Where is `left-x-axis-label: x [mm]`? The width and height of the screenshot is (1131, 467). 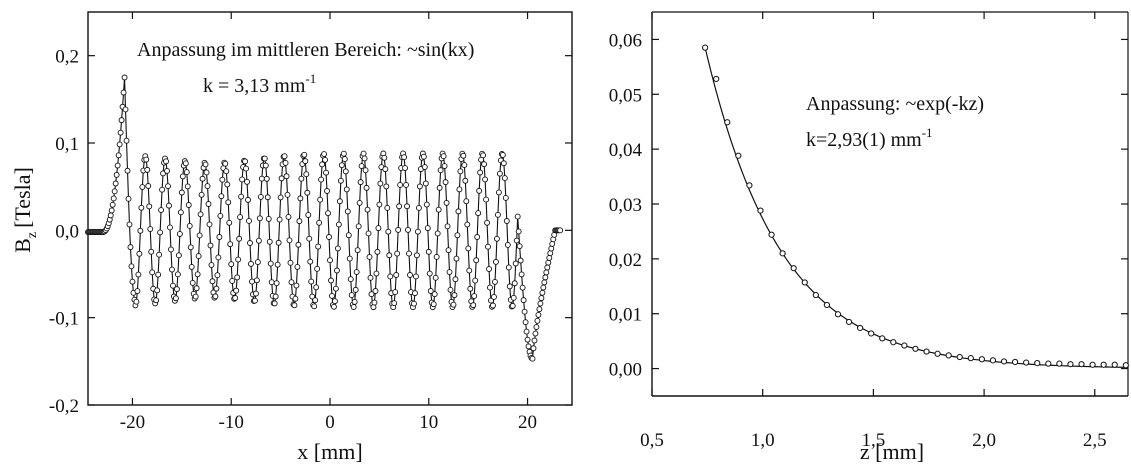
left-x-axis-label: x [mm] is located at coordinates (329, 451).